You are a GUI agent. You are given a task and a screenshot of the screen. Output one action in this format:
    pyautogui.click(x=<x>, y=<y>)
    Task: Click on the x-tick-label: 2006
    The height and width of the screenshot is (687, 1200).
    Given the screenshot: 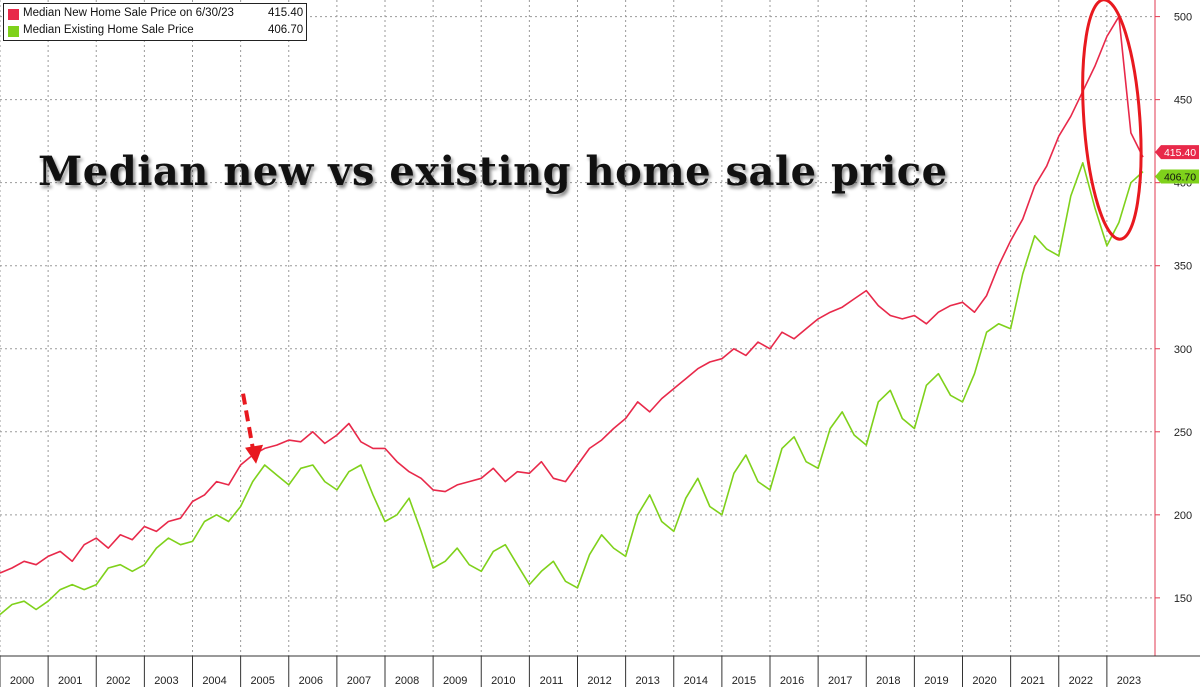 What is the action you would take?
    pyautogui.click(x=311, y=681)
    